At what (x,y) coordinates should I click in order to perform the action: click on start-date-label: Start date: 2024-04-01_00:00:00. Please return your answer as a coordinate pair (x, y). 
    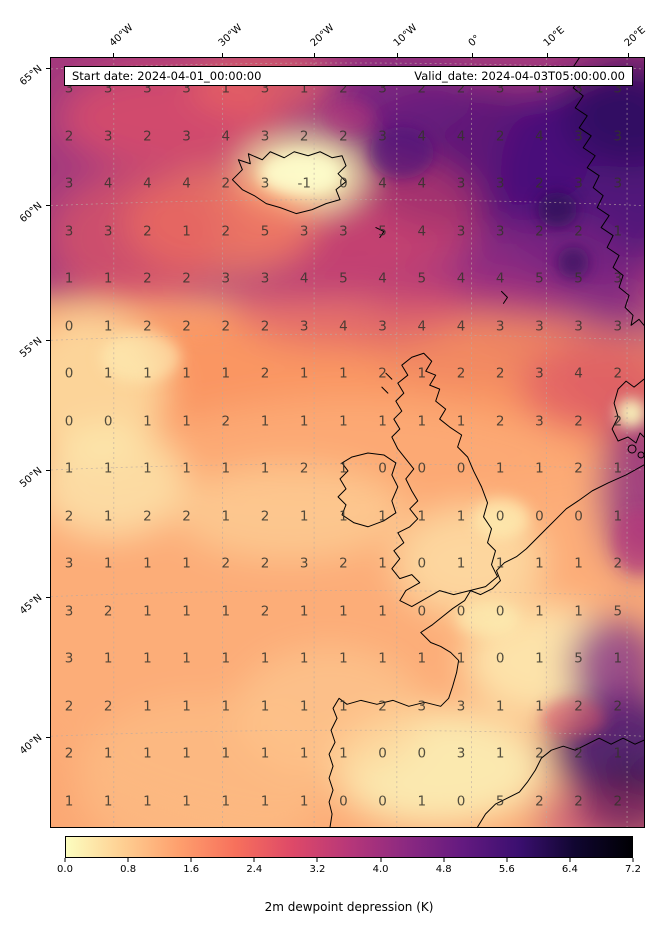
    Looking at the image, I should click on (167, 76).